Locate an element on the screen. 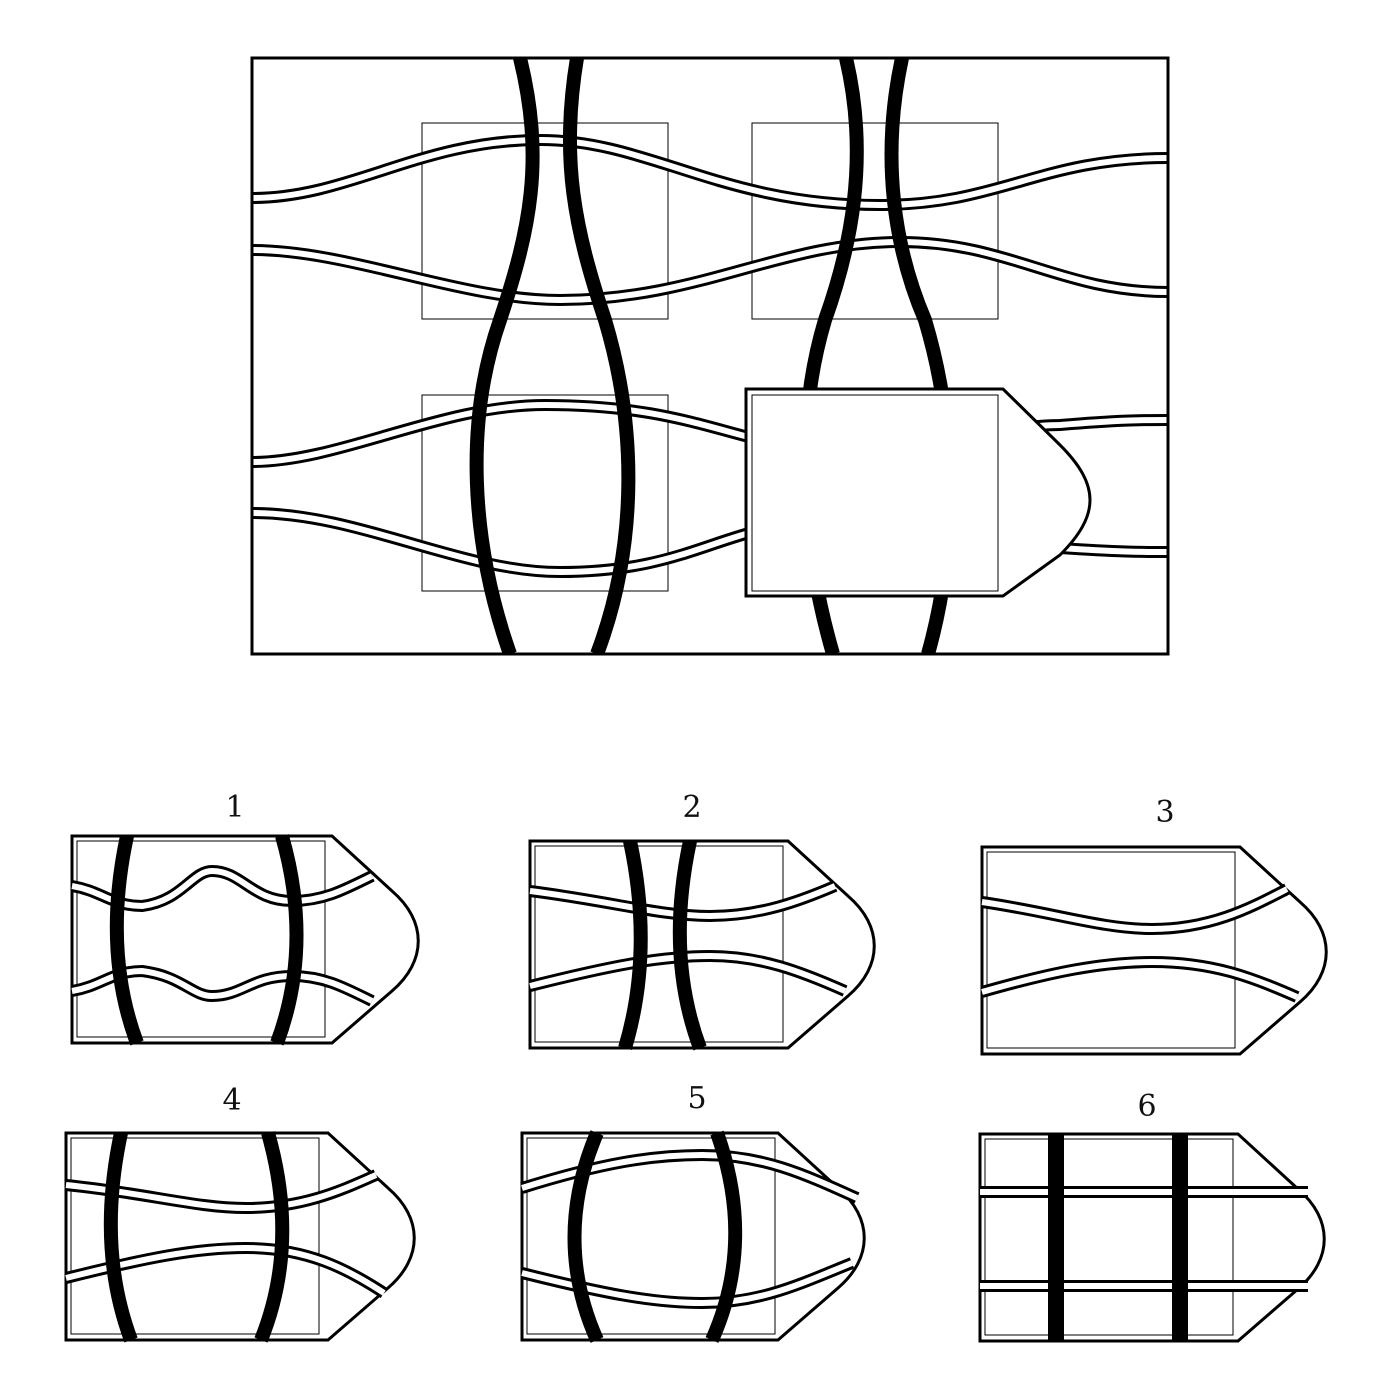 The height and width of the screenshot is (1400, 1400). missing-piece-slot is located at coordinates (918, 492).